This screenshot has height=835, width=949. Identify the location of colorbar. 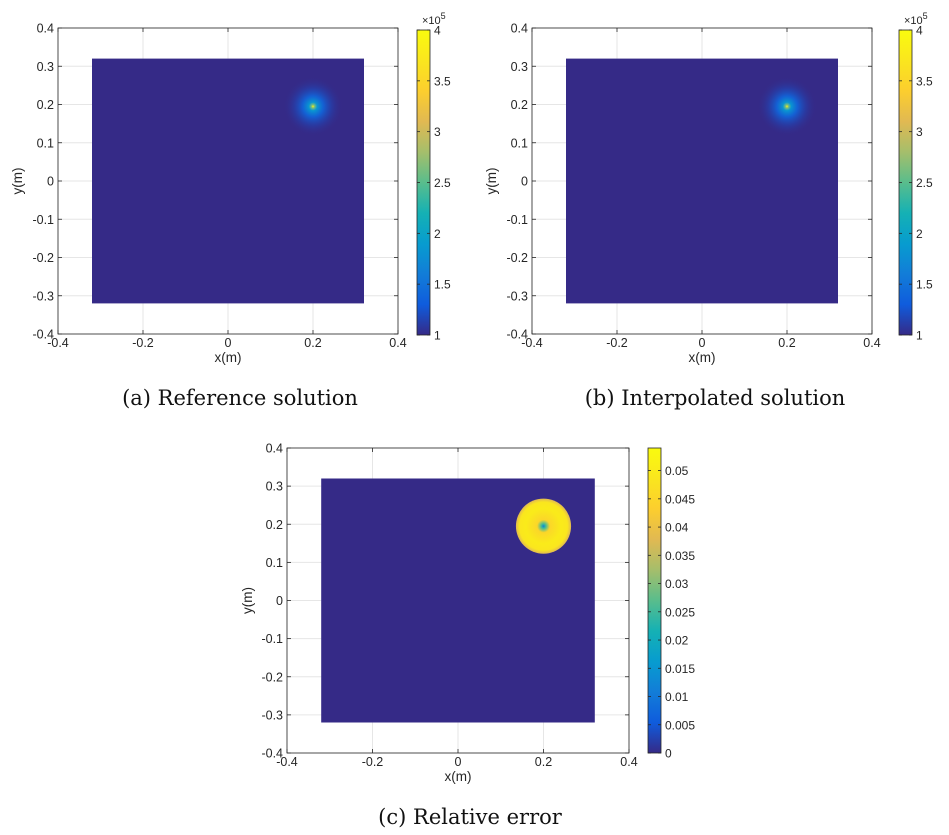
(654, 600).